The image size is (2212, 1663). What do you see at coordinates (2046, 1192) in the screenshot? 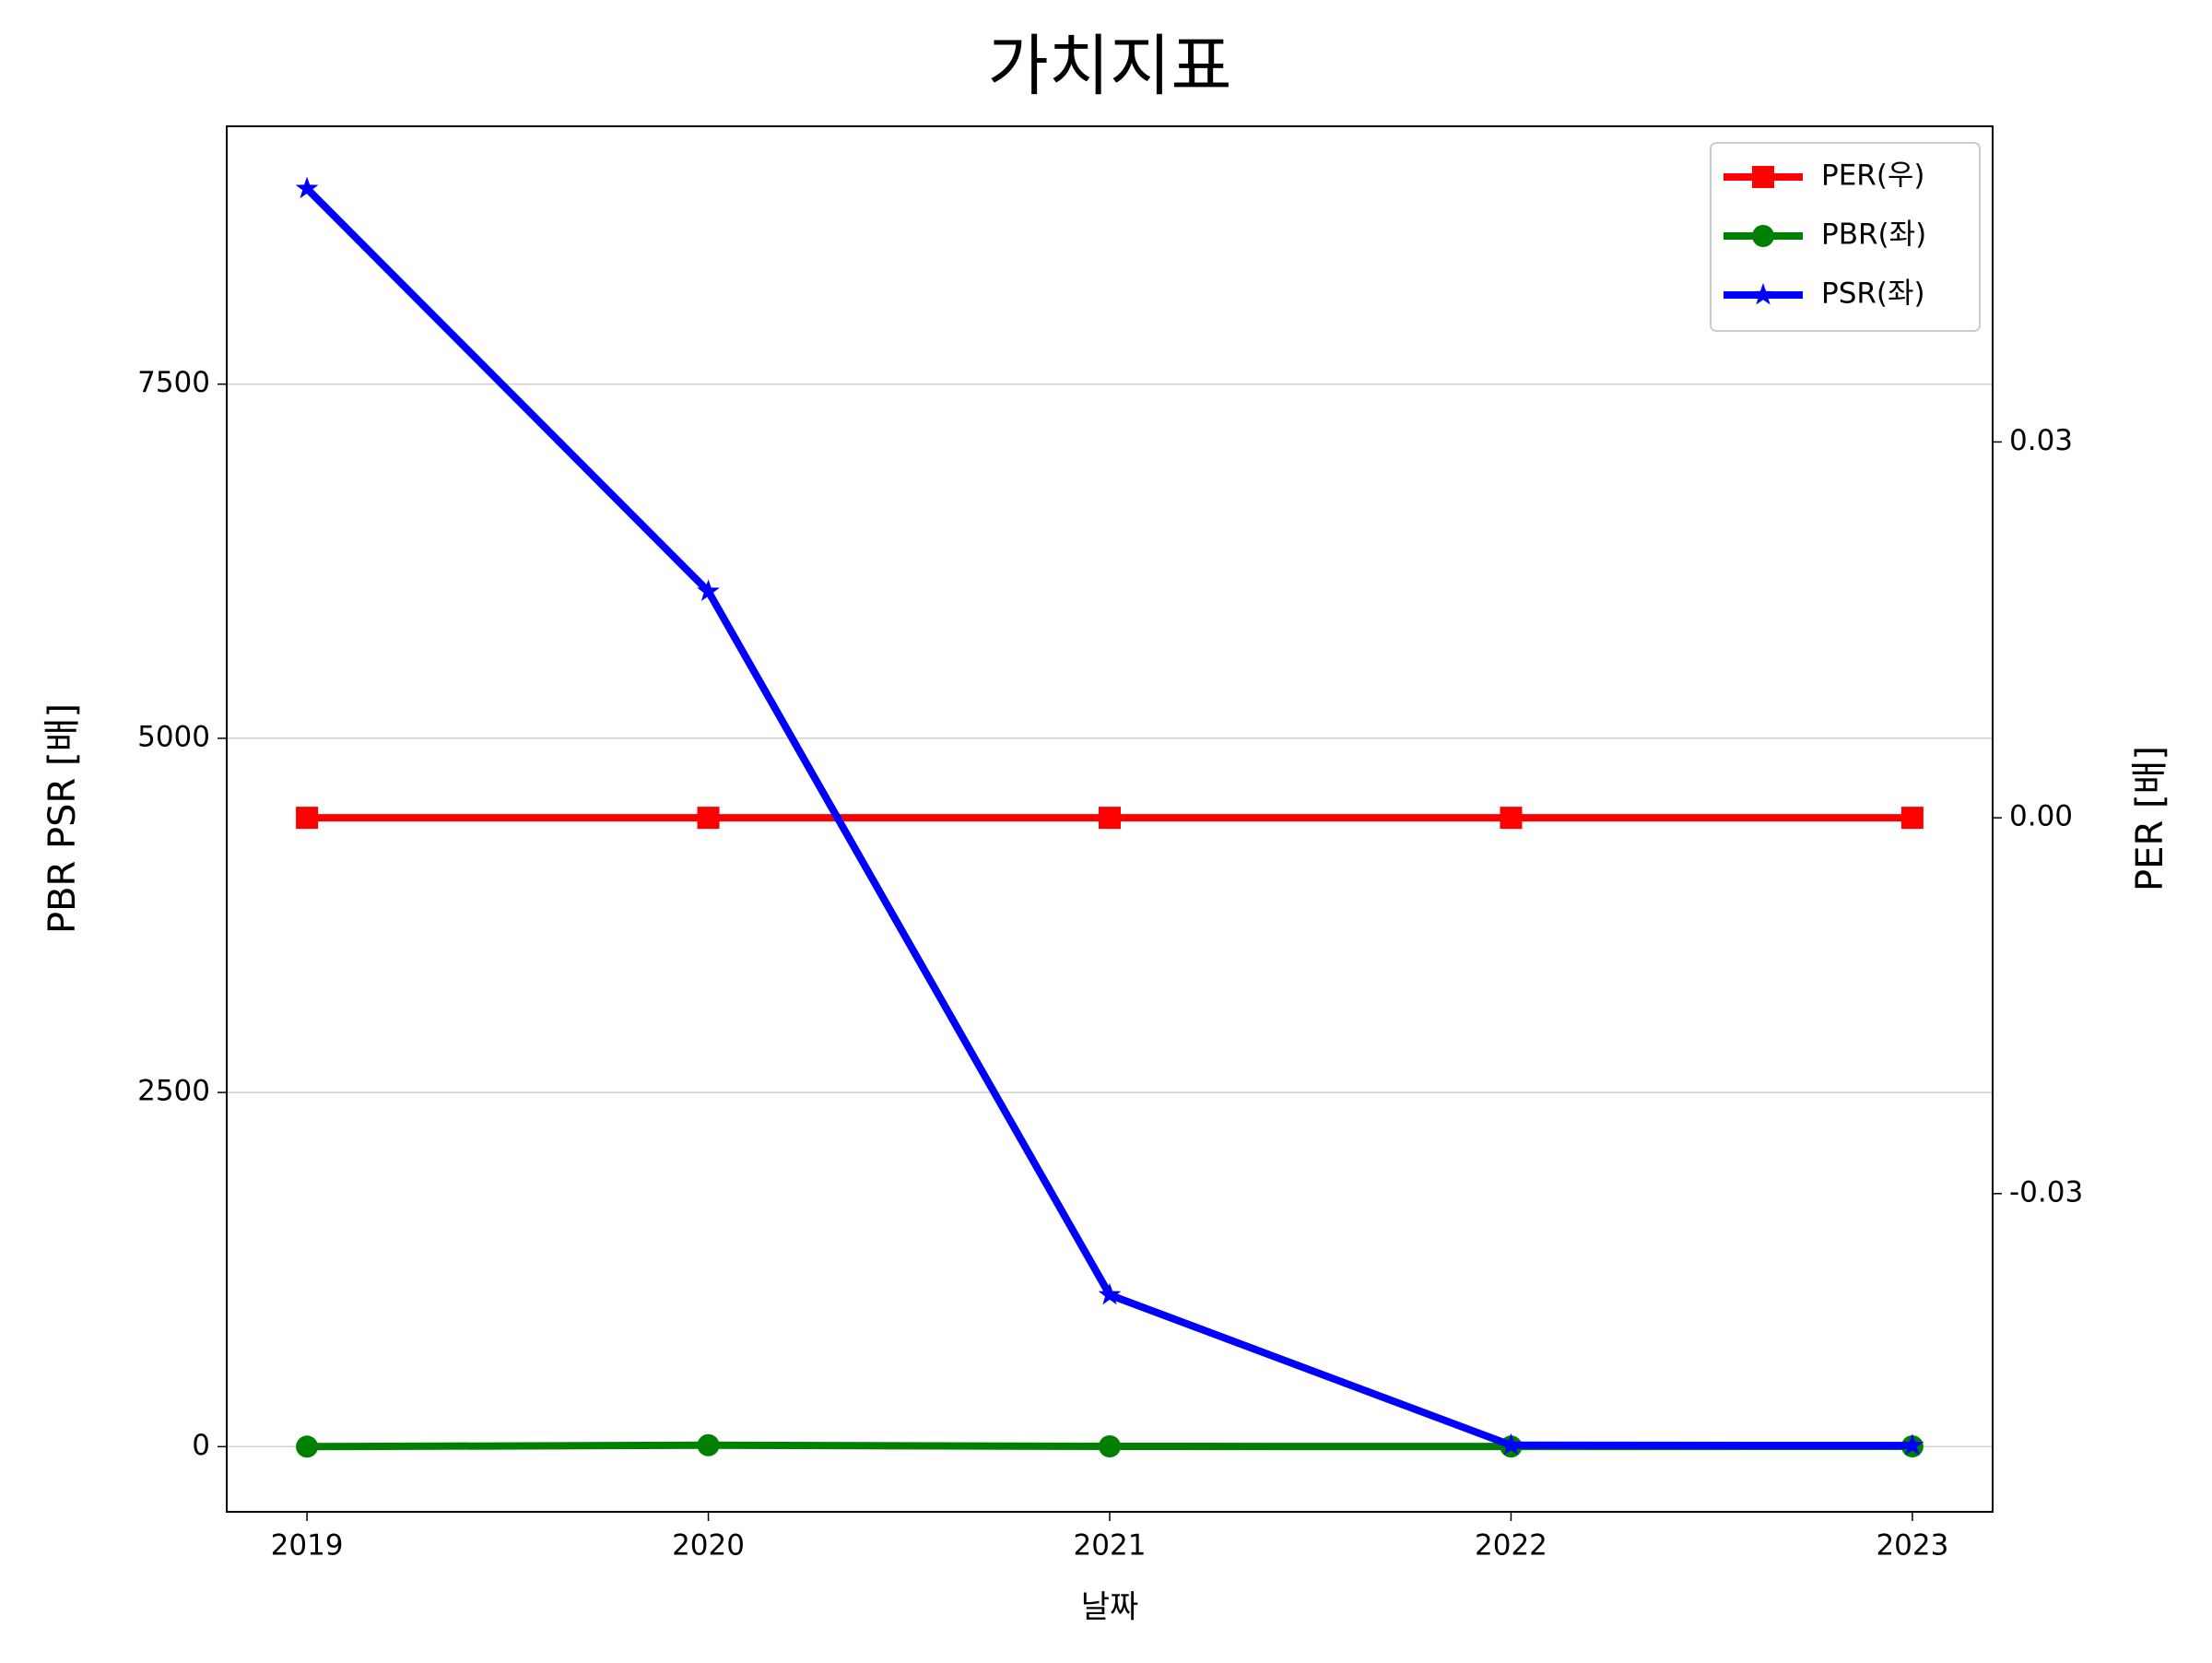
I see `y2-tick-label: -0.03` at bounding box center [2046, 1192].